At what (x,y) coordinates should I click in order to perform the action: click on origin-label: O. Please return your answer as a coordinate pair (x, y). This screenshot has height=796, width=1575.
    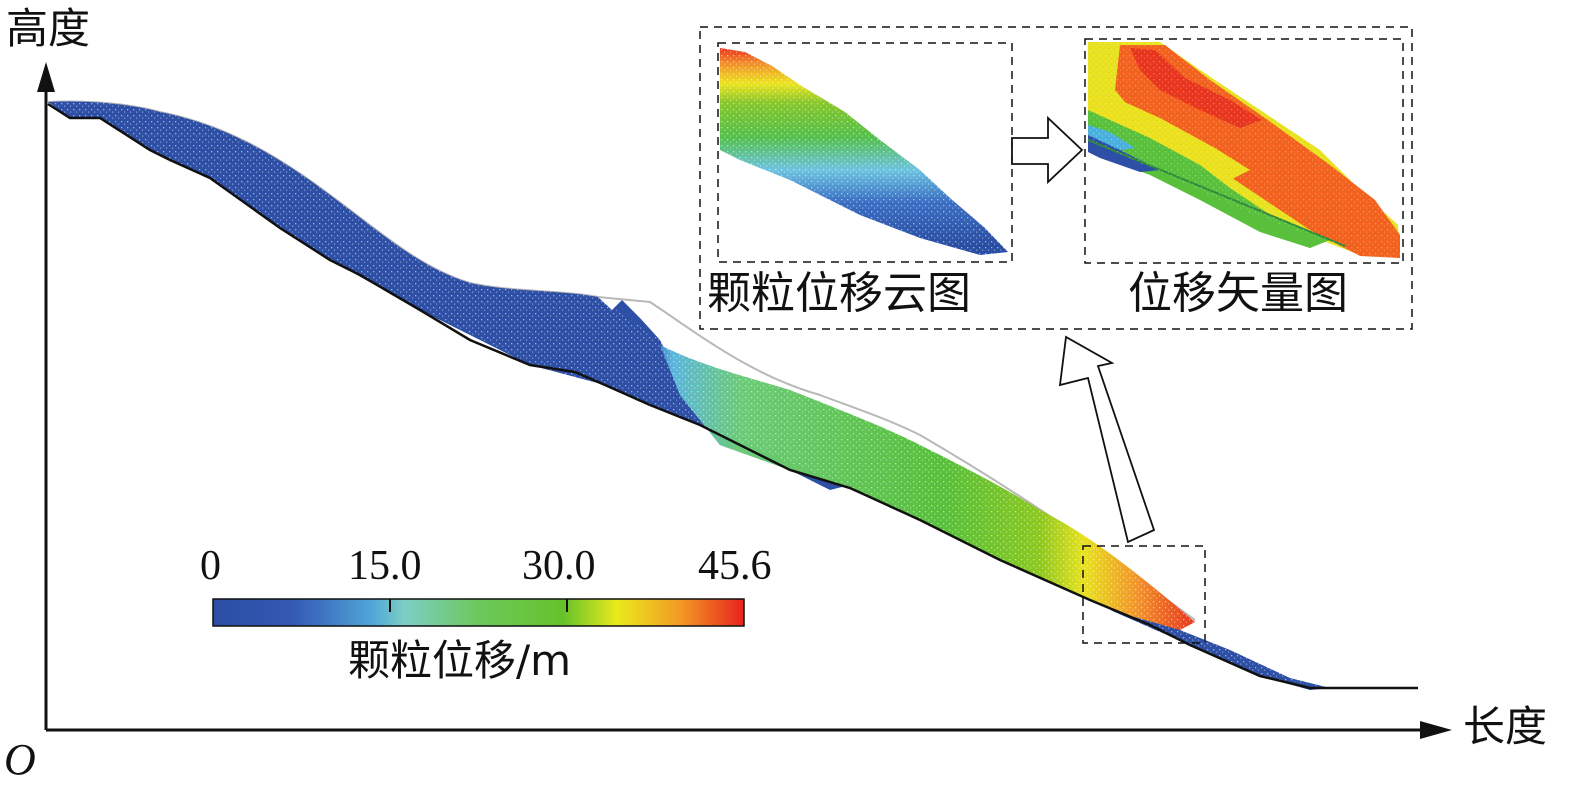
    Looking at the image, I should click on (20, 759).